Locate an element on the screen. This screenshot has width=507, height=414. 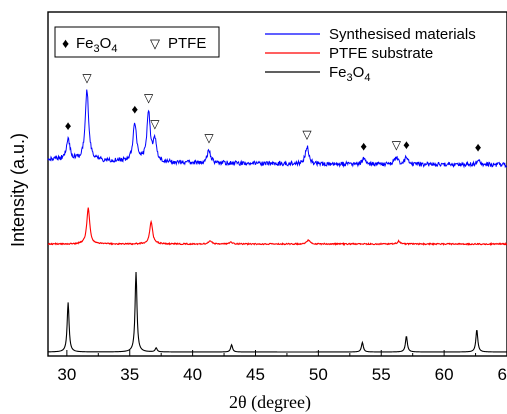
x-tick-label: 55 is located at coordinates (381, 374).